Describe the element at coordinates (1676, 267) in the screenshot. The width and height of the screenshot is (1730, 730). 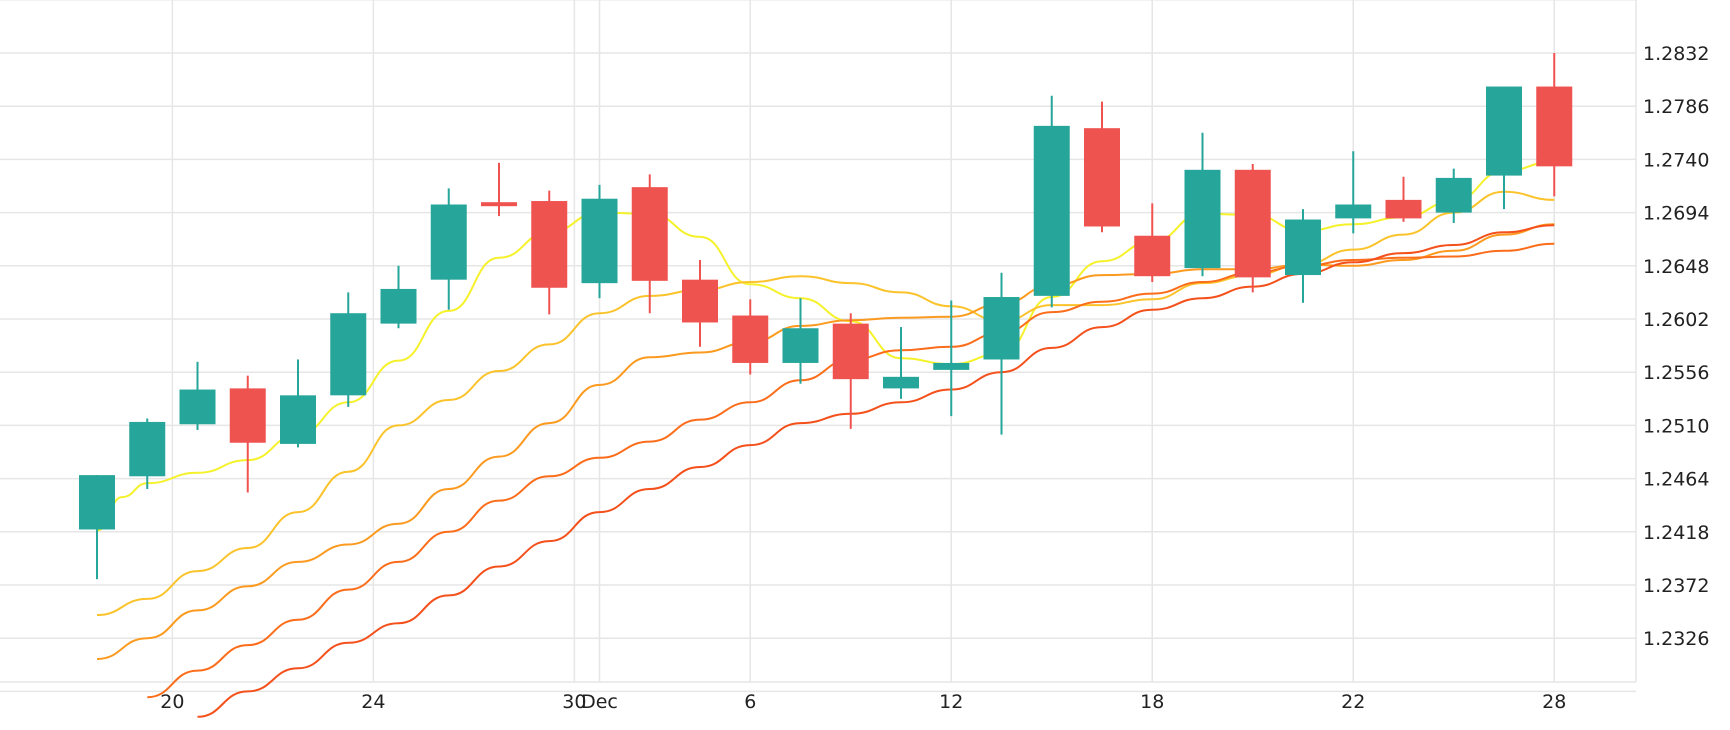
I see `y-tick-label: 1.2648` at that location.